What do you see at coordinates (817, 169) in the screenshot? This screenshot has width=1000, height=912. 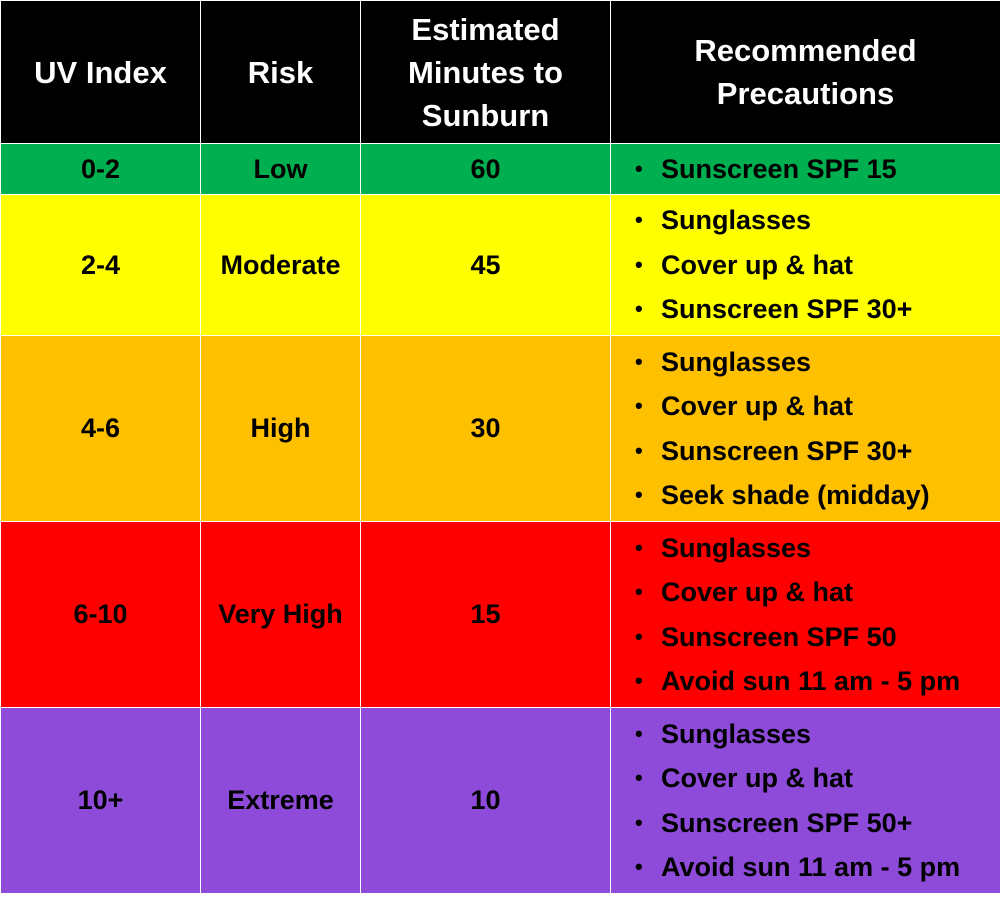 I see `precaution-item: Sunscreen SPF 15` at bounding box center [817, 169].